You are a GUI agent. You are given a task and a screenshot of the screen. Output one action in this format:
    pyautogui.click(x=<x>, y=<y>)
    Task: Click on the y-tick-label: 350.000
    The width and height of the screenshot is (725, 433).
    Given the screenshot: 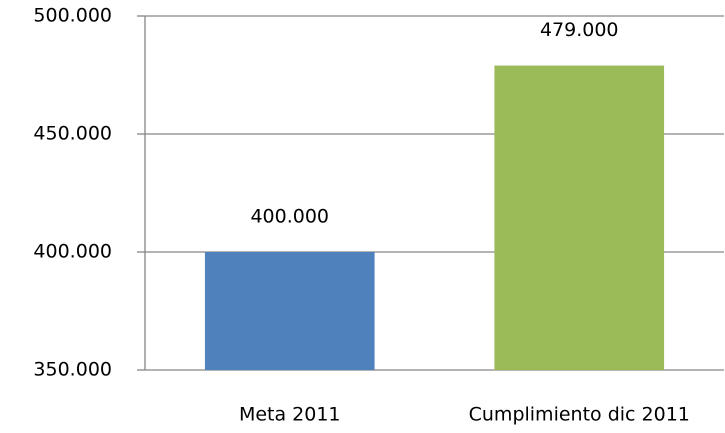 What is the action you would take?
    pyautogui.click(x=72, y=370)
    